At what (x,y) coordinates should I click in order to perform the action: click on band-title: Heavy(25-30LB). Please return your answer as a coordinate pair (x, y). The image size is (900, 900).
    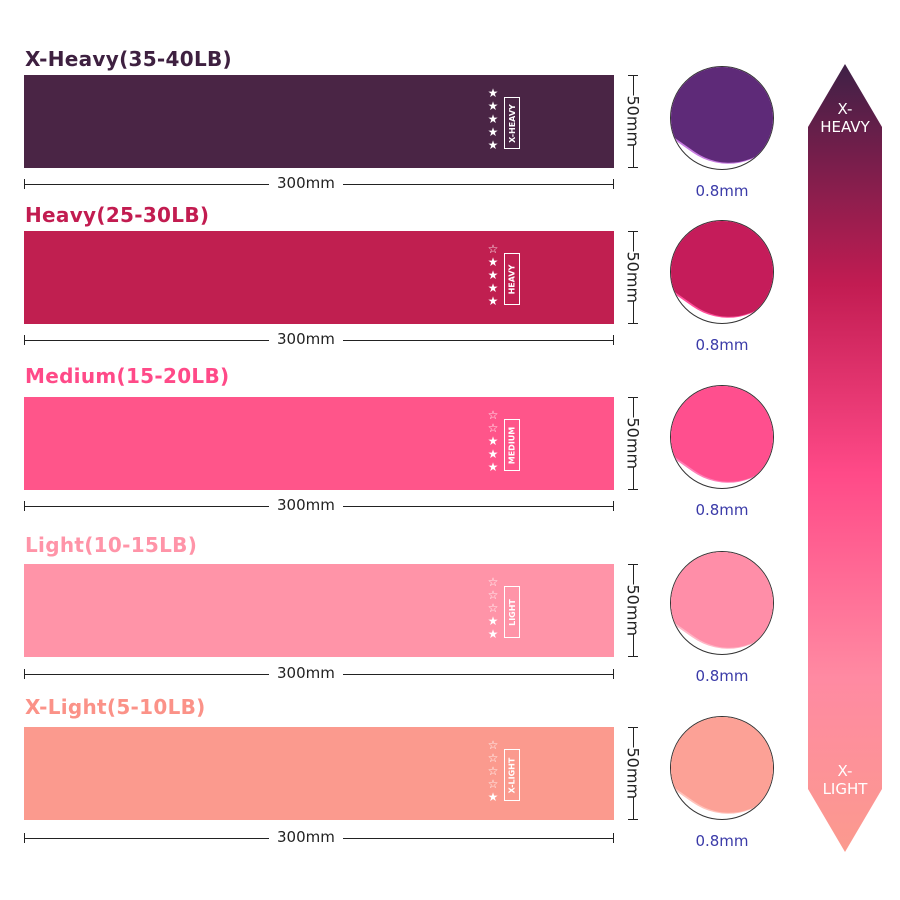
    Looking at the image, I should click on (117, 215).